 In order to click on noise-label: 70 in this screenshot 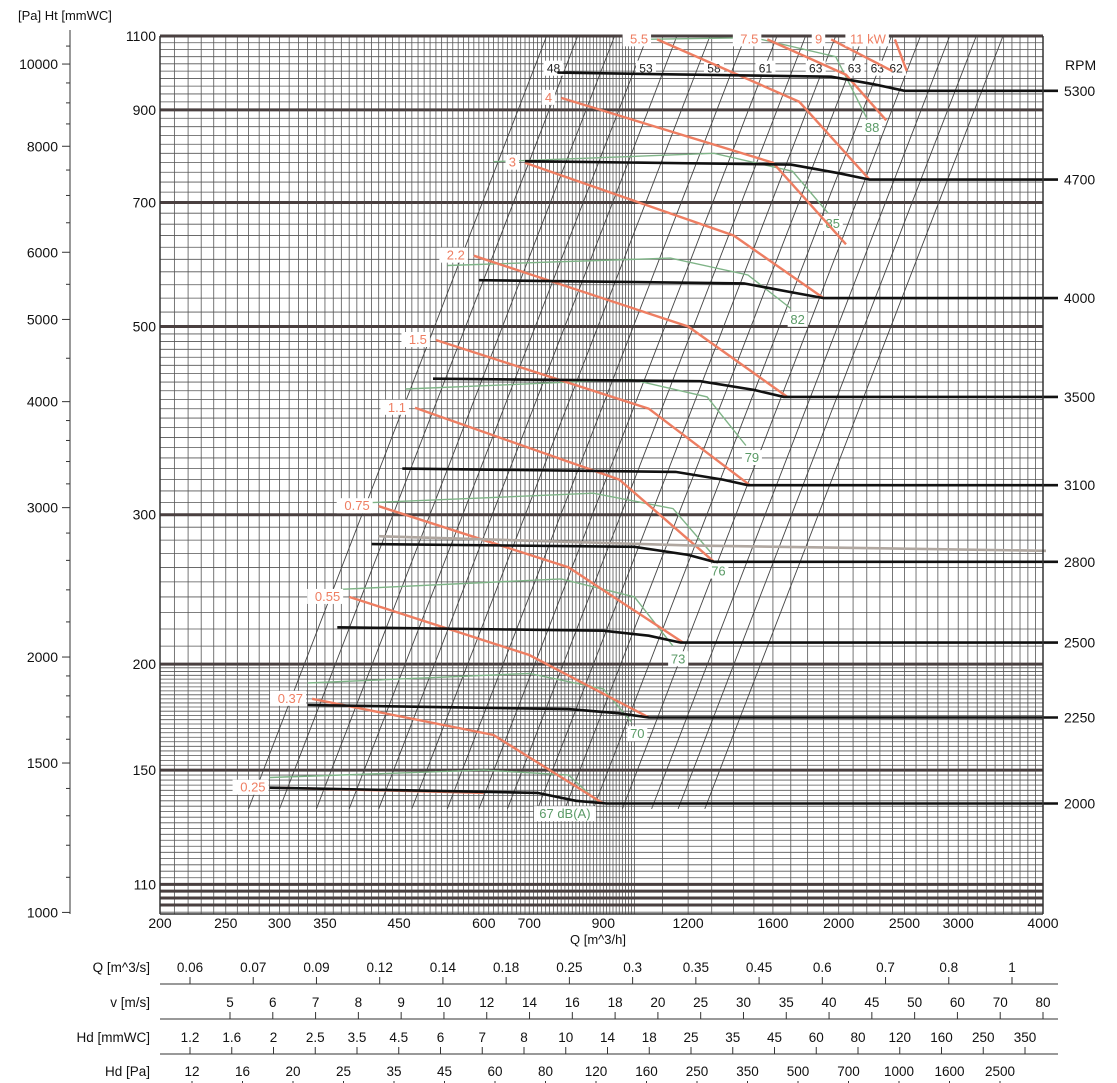, I will do `click(637, 733)`.